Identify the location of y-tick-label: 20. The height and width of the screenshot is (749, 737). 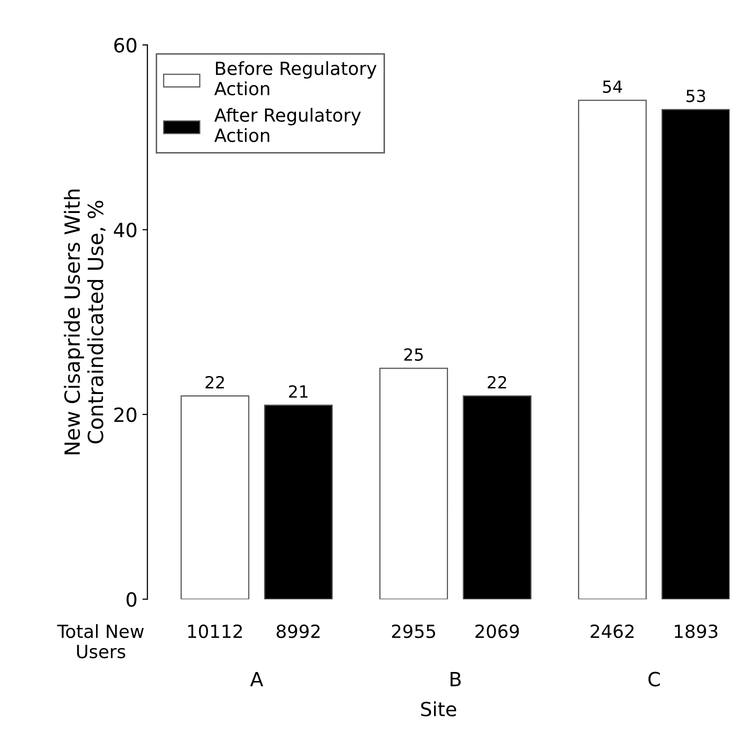
(125, 414).